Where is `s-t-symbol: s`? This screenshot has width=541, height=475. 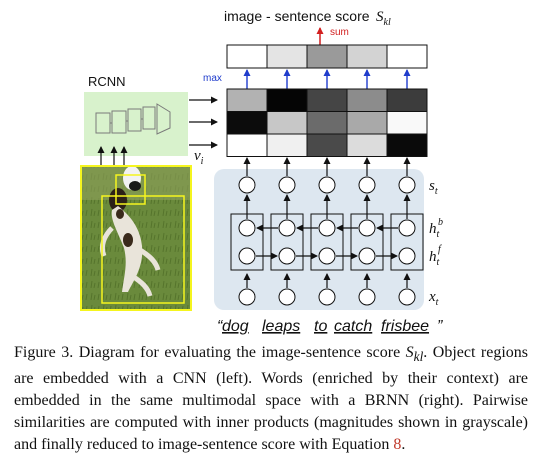
s-t-symbol: s is located at coordinates (432, 186).